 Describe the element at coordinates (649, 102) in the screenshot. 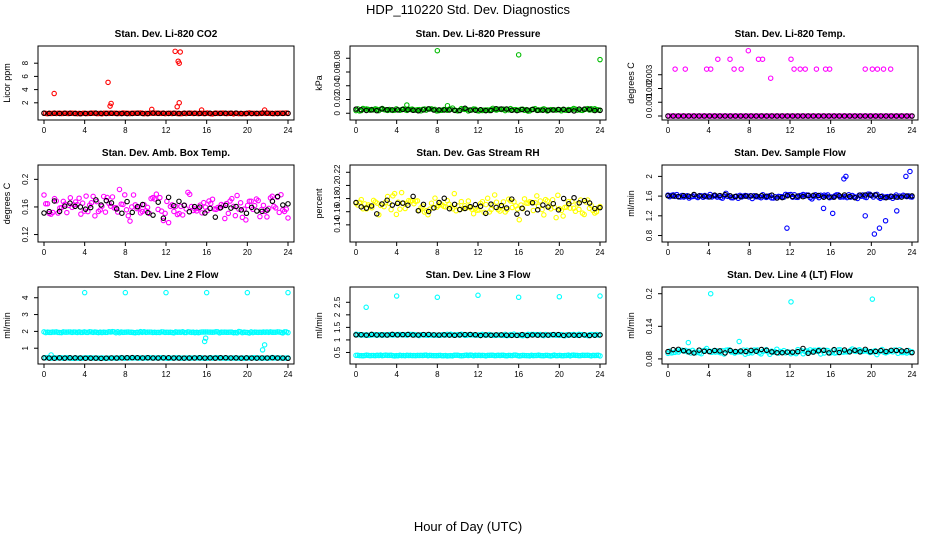

I see `y-tick-label: 0.001` at that location.